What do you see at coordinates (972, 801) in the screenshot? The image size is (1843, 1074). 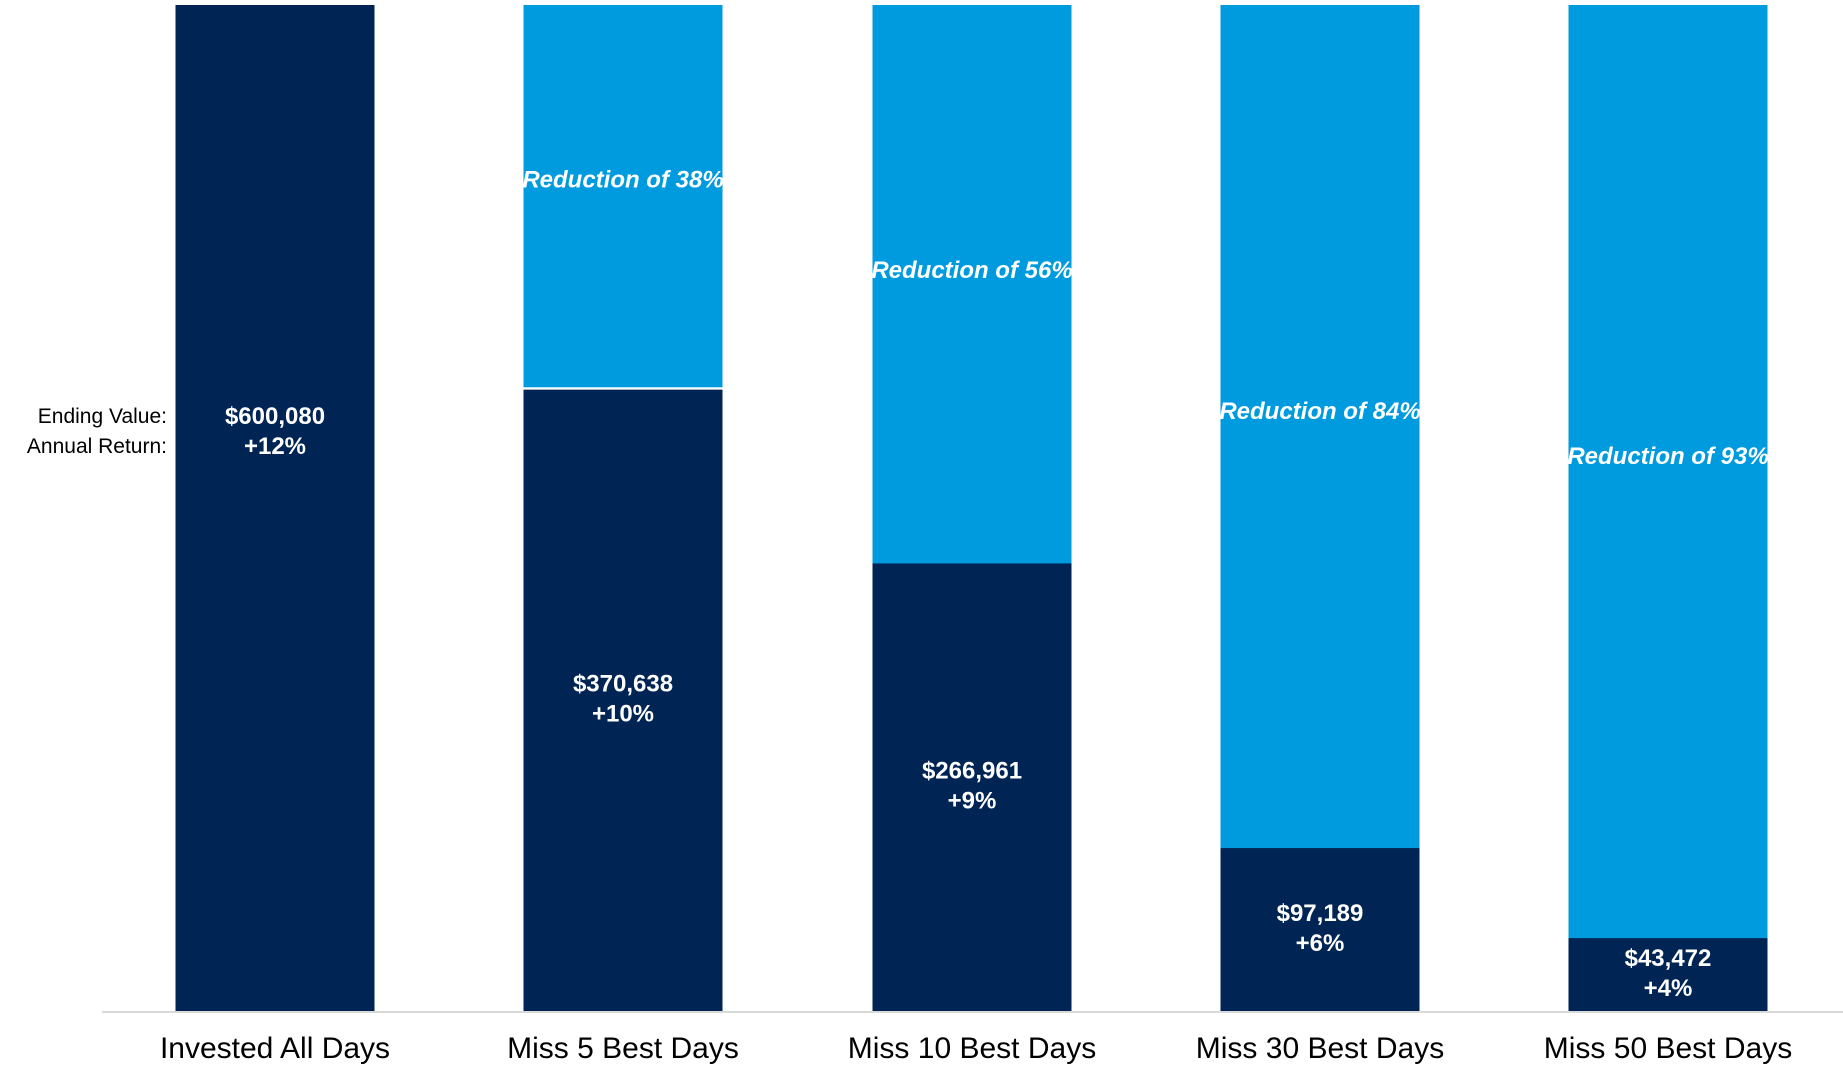 I see `return-label: +9%` at bounding box center [972, 801].